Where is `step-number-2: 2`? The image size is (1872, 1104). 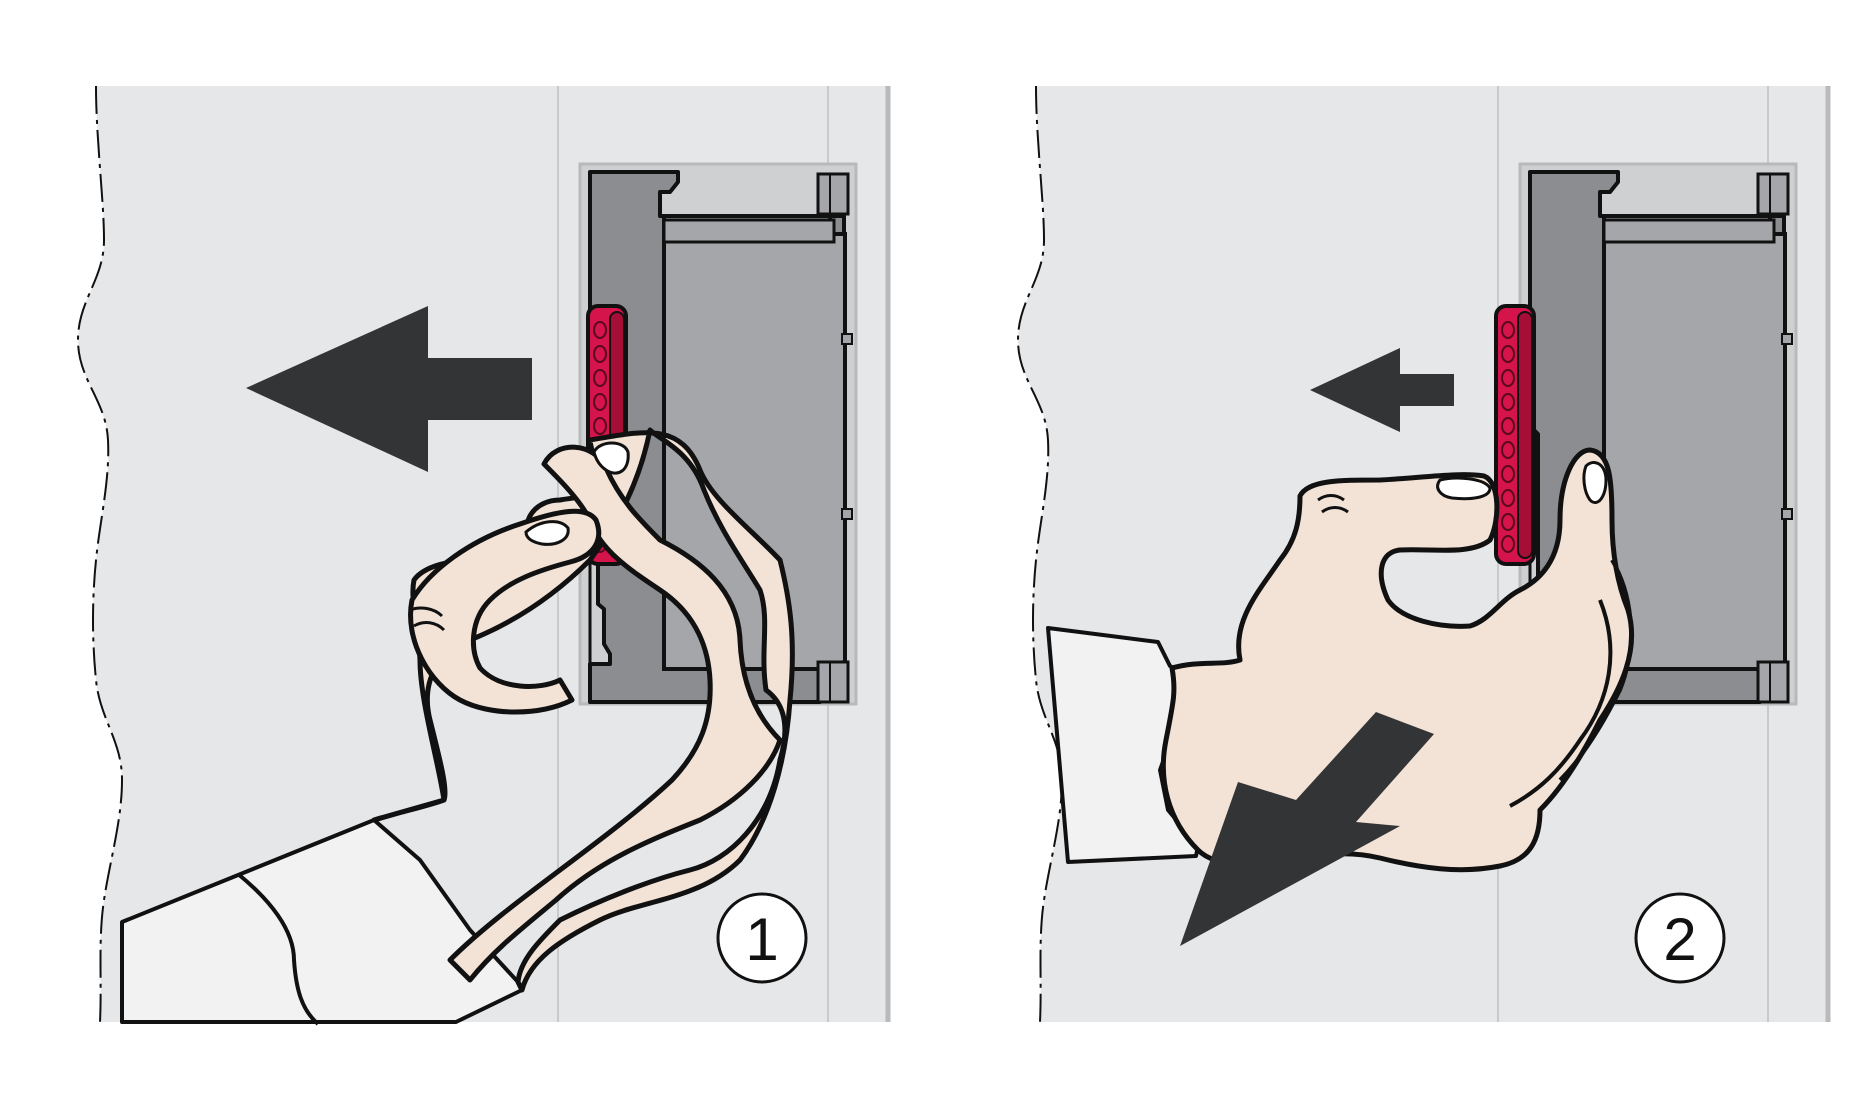 step-number-2: 2 is located at coordinates (1679, 939).